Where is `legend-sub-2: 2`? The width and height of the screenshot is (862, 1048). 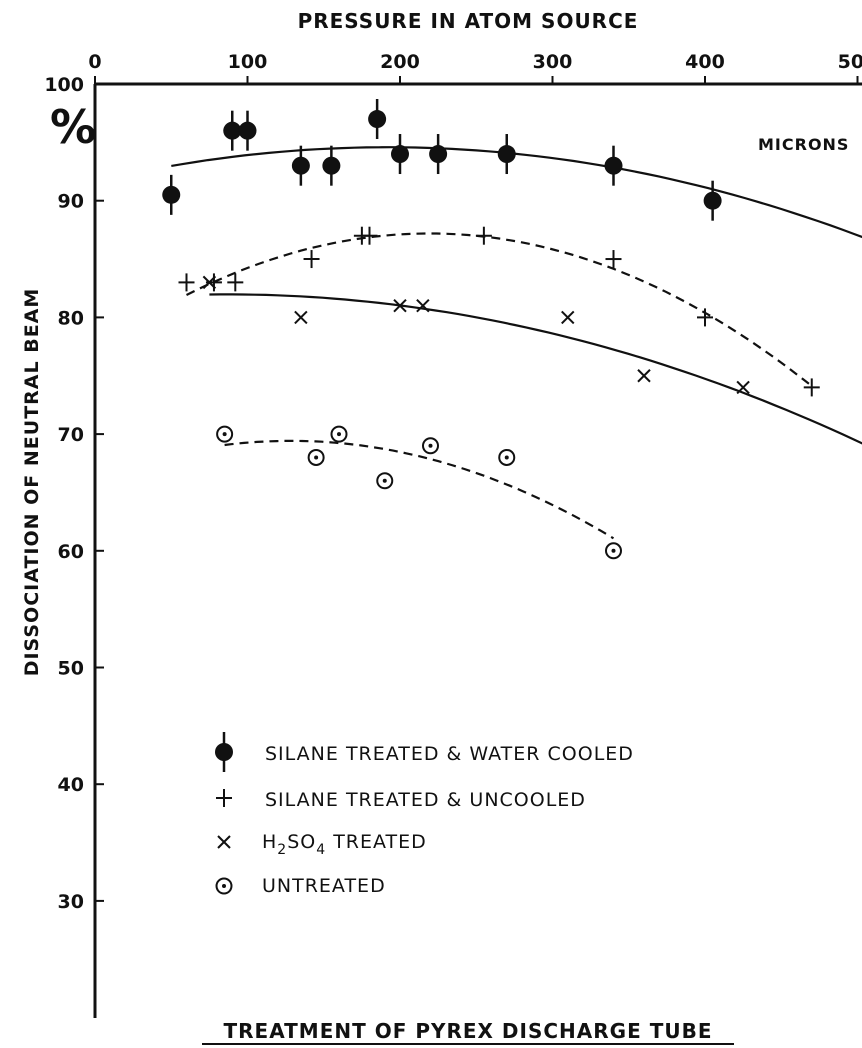 legend-sub-2: 2 is located at coordinates (282, 850).